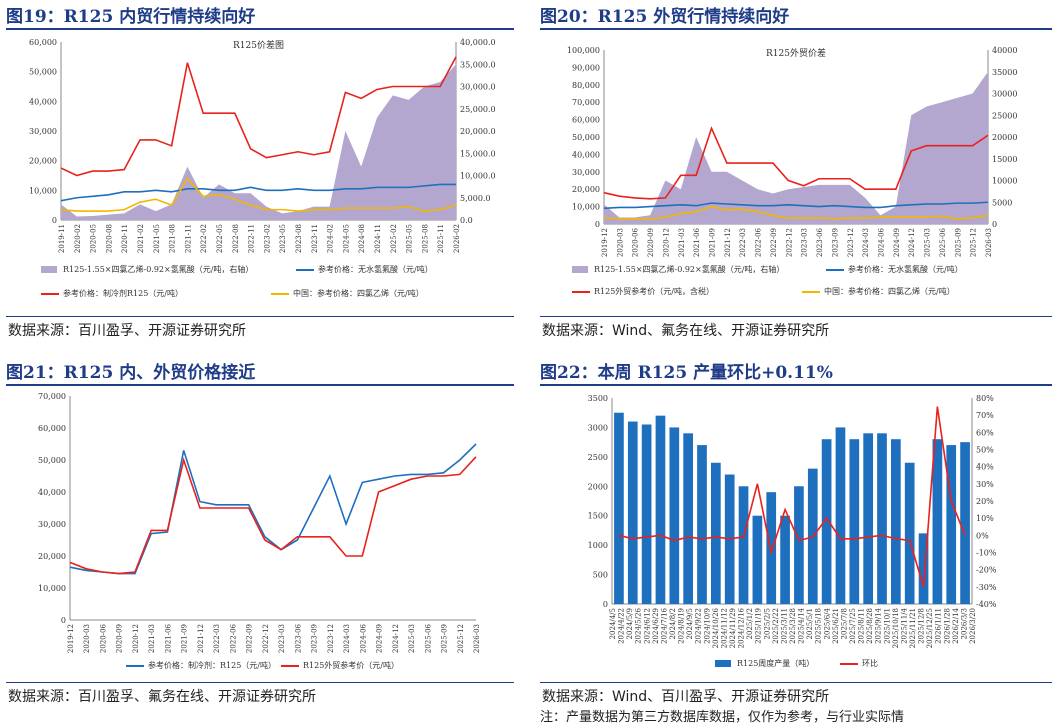 The width and height of the screenshot is (1057, 725). What do you see at coordinates (583, 50) in the screenshot?
I see `y-tick-label-left: 100,000` at bounding box center [583, 50].